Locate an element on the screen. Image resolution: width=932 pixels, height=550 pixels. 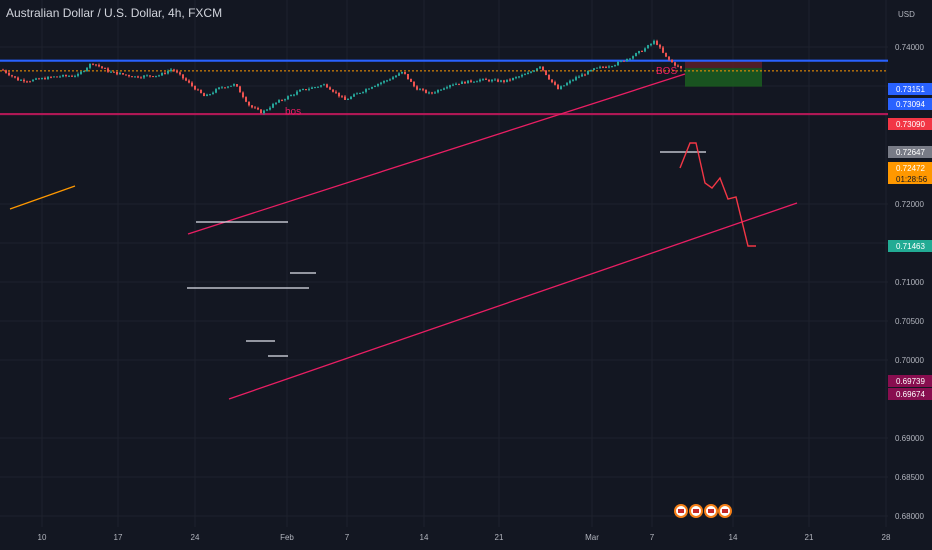
price-label-text: 0.73090 is located at coordinates (910, 124).